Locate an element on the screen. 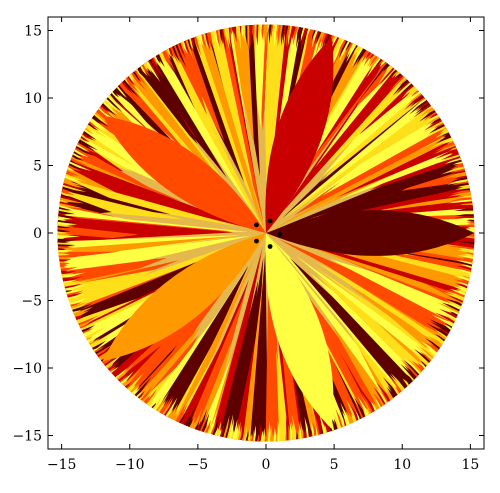 This screenshot has height=493, width=500. x-tick-label: 5 is located at coordinates (334, 465).